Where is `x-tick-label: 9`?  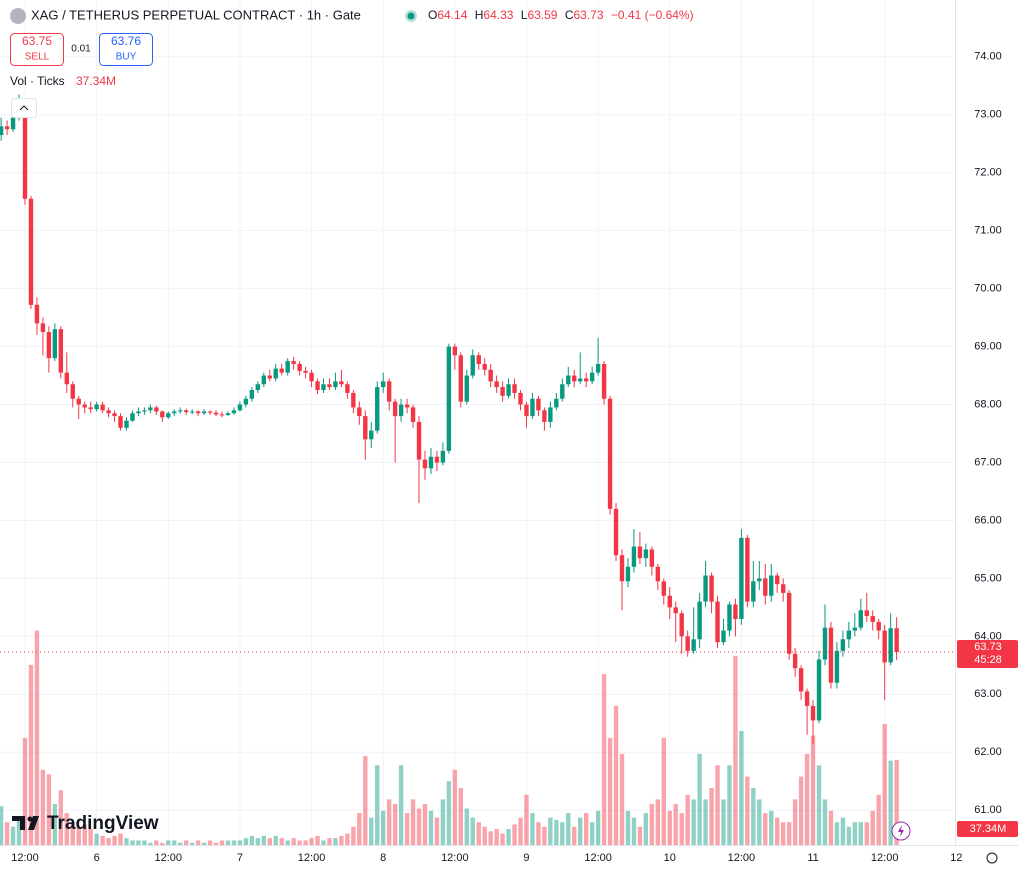
x-tick-label: 9 is located at coordinates (526, 858).